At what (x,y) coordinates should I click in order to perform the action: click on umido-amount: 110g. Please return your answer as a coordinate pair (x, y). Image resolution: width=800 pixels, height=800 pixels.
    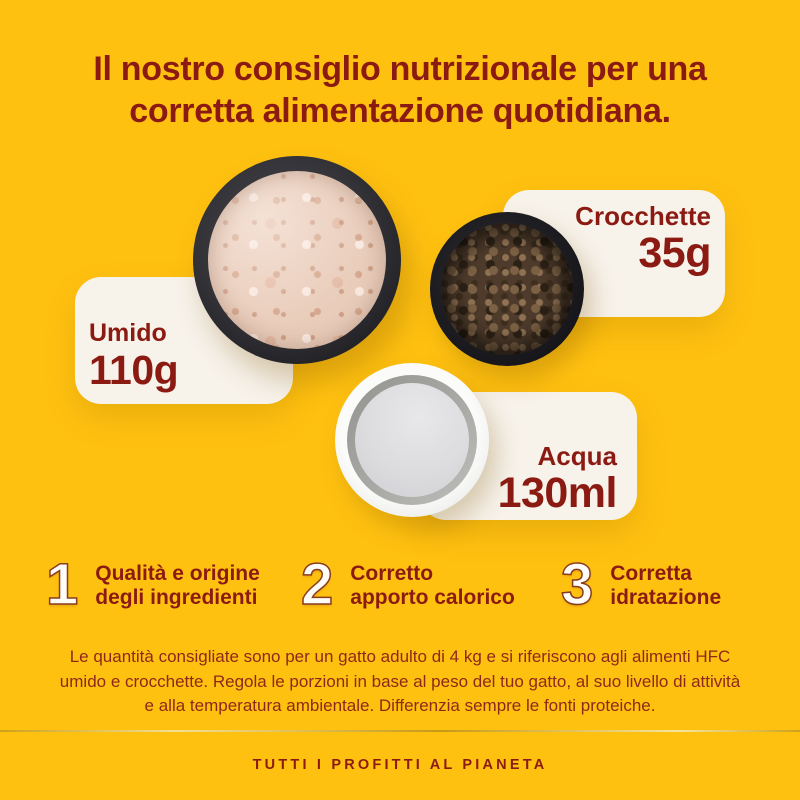
    Looking at the image, I should click on (134, 370).